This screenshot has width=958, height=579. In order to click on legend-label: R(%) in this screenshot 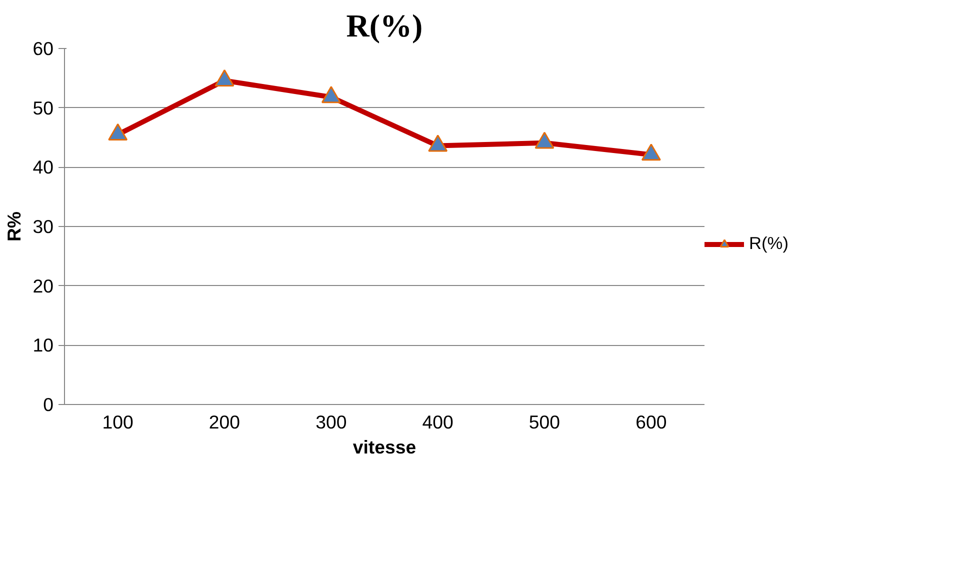, I will do `click(768, 243)`.